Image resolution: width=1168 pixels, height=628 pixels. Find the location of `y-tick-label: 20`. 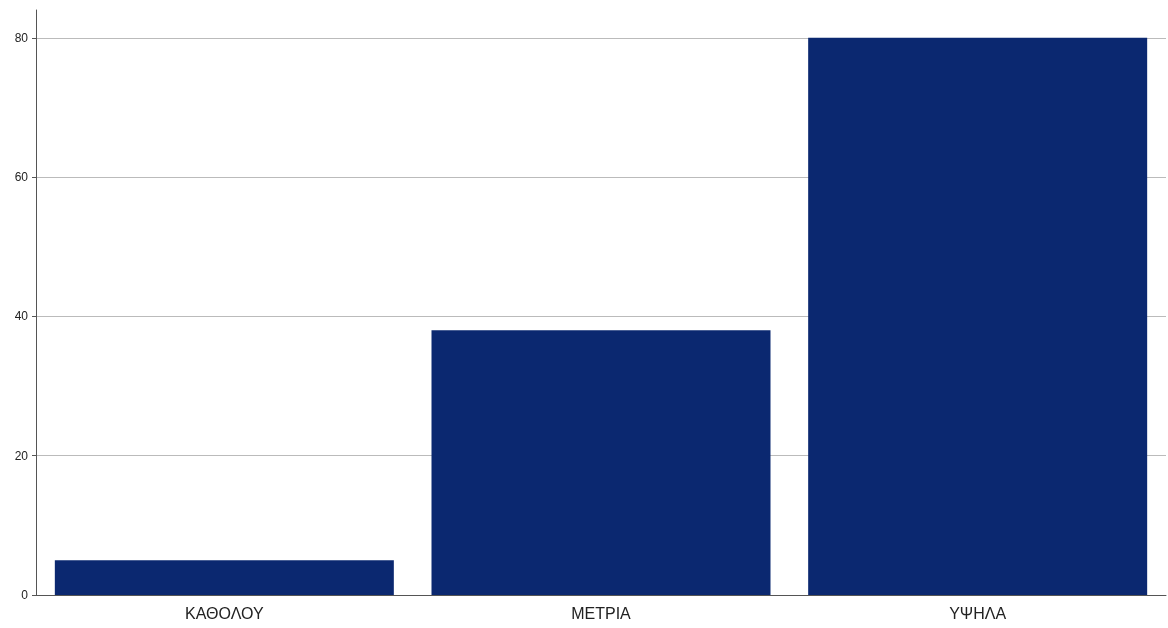

y-tick-label: 20 is located at coordinates (21, 455).